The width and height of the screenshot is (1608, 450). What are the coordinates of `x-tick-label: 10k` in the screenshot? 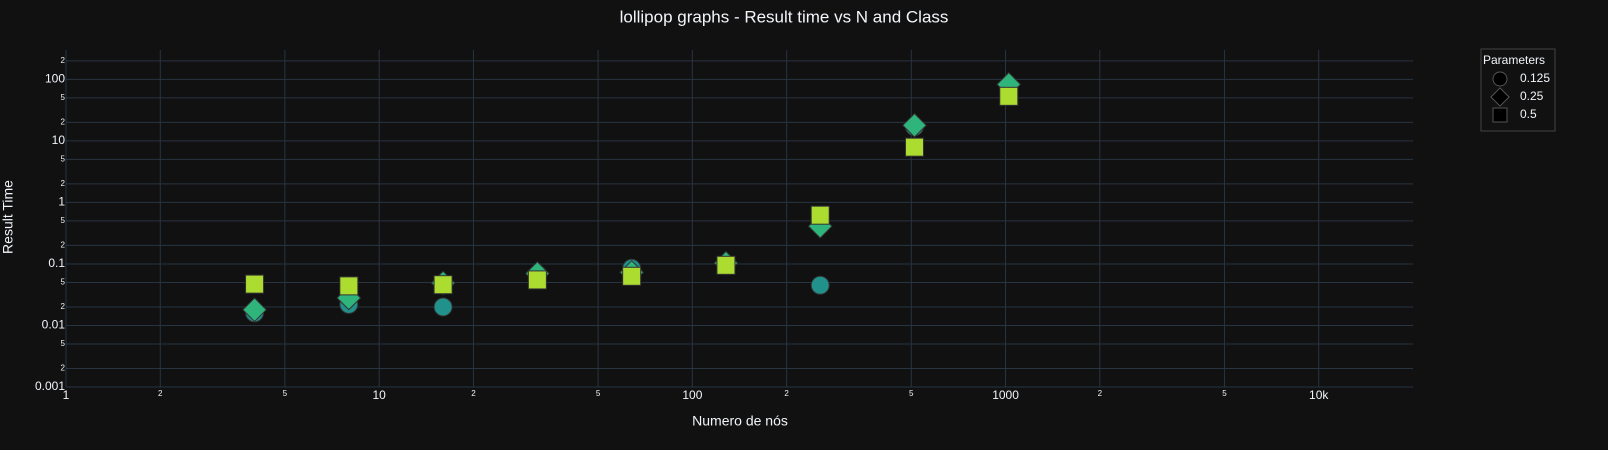 It's located at (1319, 395).